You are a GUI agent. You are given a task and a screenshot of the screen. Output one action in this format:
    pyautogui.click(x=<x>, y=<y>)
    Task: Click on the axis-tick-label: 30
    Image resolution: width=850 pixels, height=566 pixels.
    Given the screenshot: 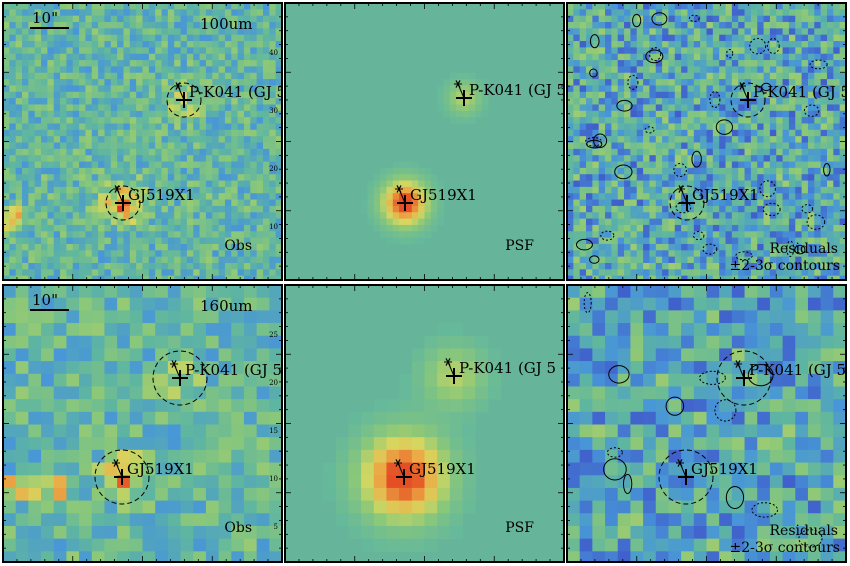 What is the action you would take?
    pyautogui.click(x=273, y=111)
    